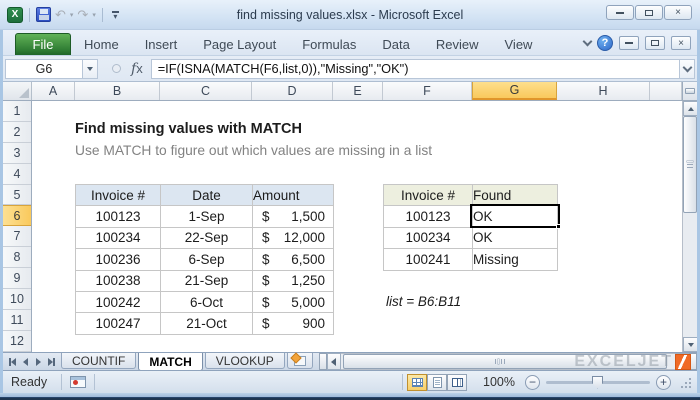 The image size is (700, 400). I want to click on page-layout-view-icon, so click(437, 382).